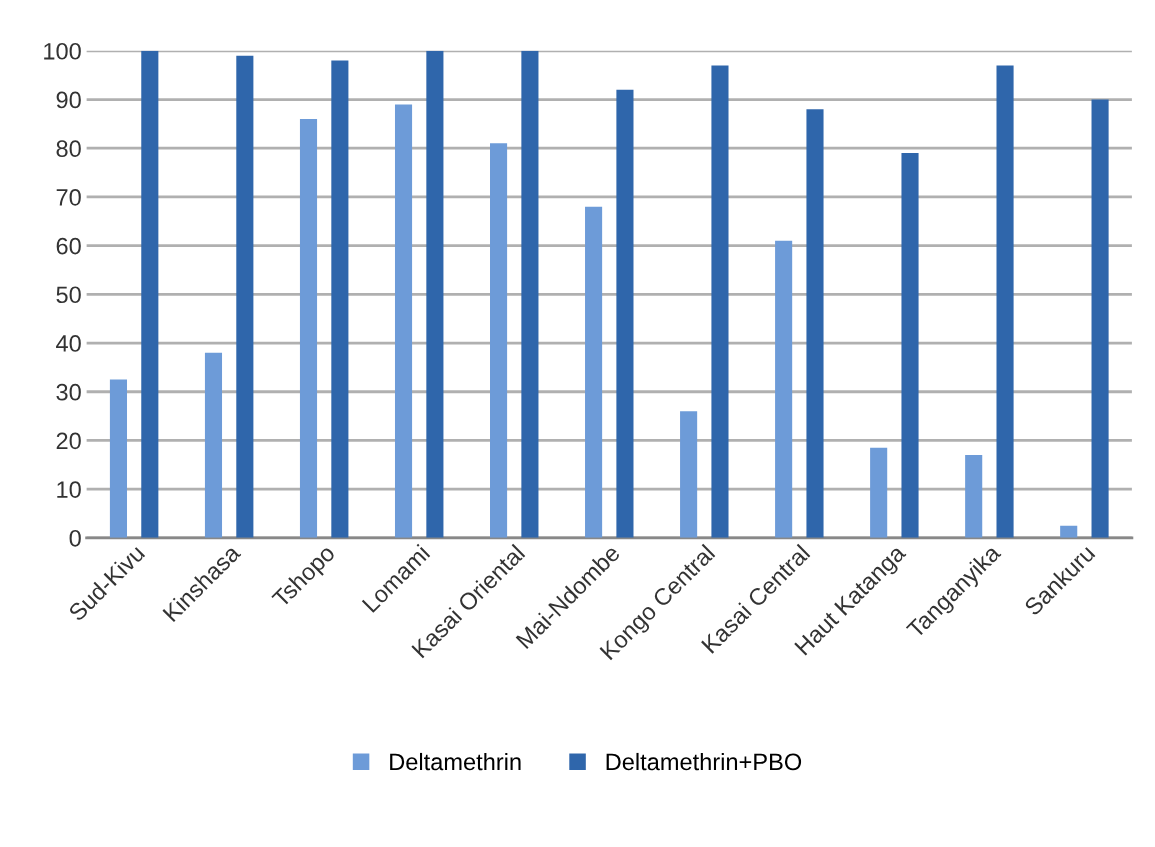  What do you see at coordinates (68, 246) in the screenshot?
I see `y-tick-label: 60` at bounding box center [68, 246].